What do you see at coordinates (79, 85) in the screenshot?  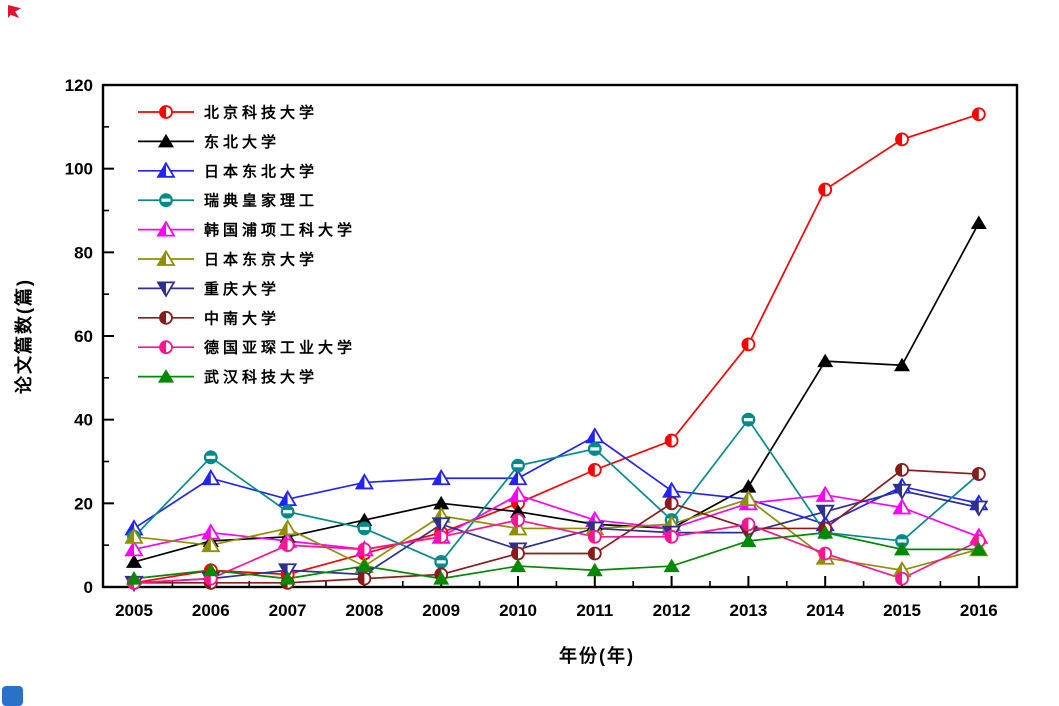 I see `y-tick-label: 120` at bounding box center [79, 85].